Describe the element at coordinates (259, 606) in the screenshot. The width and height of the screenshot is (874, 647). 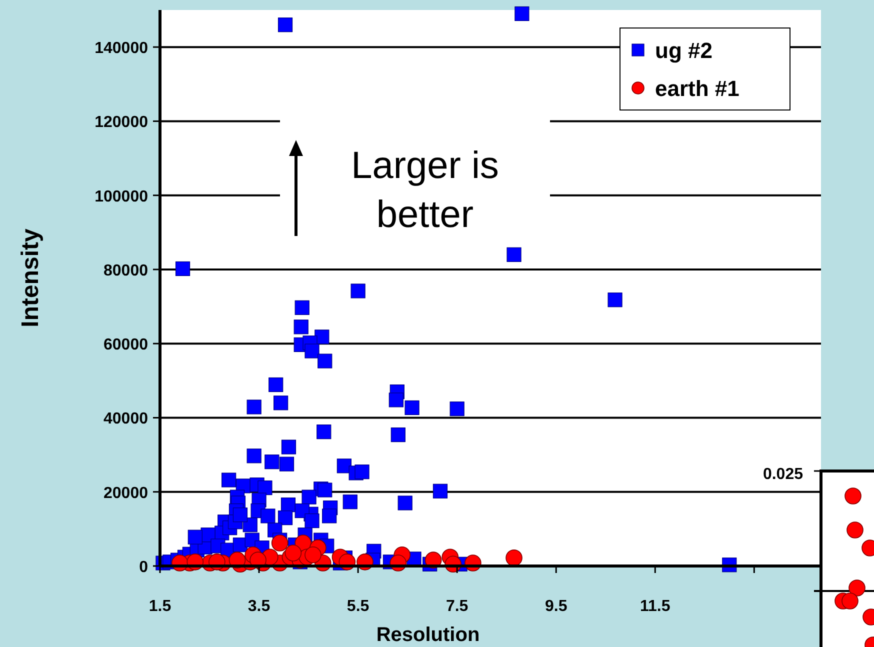
I see `x-tick-label: 3.5` at that location.